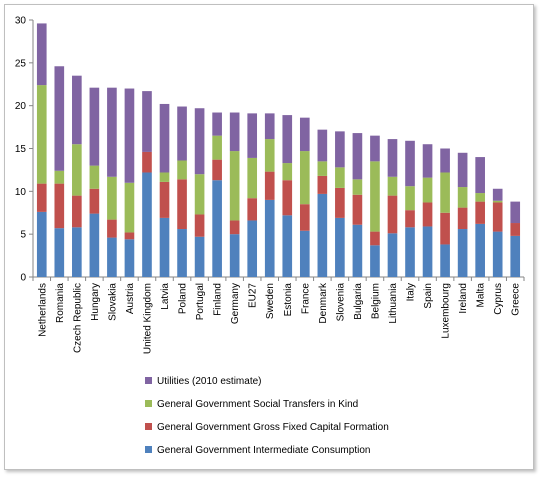  What do you see at coordinates (23, 278) in the screenshot?
I see `y-tick-label: 0` at bounding box center [23, 278].